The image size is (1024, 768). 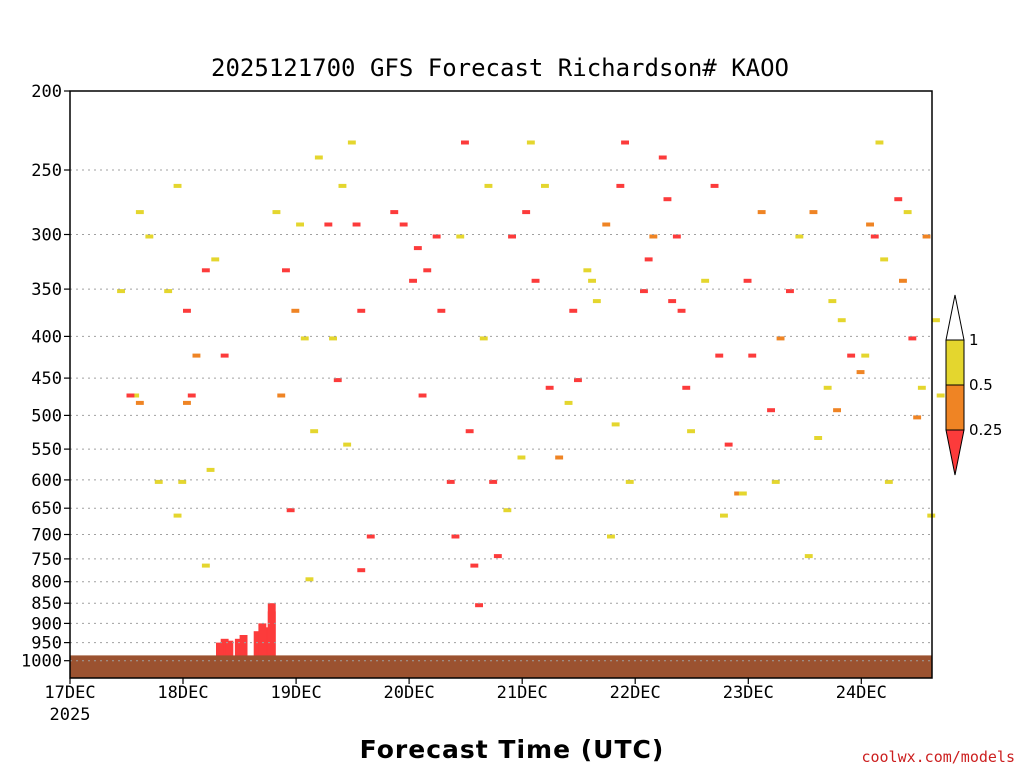 What do you see at coordinates (46, 171) in the screenshot?
I see `y-tick-label: 250` at bounding box center [46, 171].